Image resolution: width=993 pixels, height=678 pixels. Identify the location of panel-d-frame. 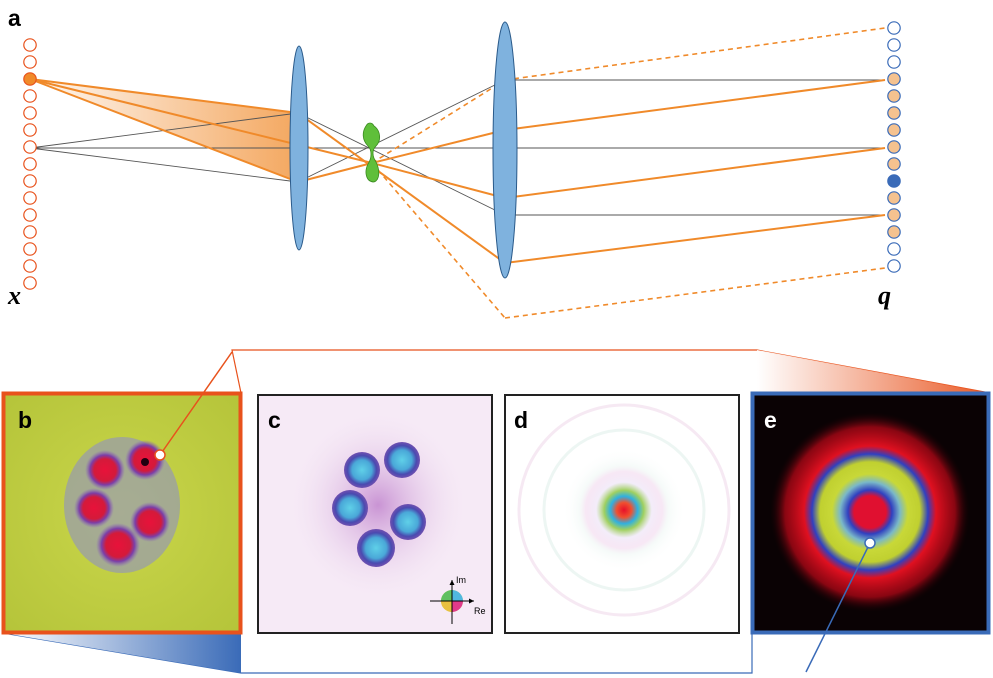
(622, 514).